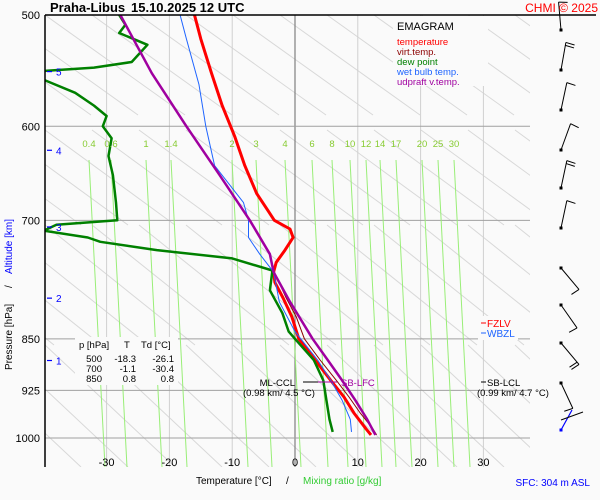 This screenshot has height=500, width=600. I want to click on legend-item-updraft: udpraft v.temp., so click(428, 82).